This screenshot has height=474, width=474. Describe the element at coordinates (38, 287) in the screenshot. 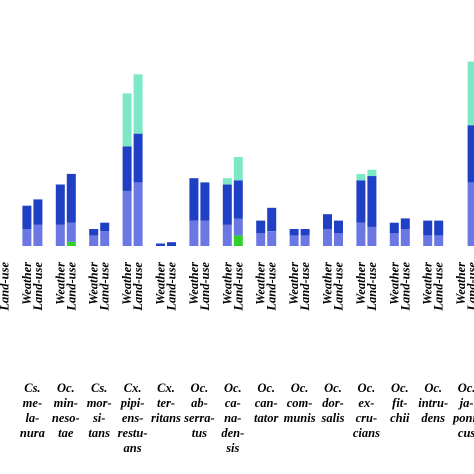

I see `bar-label-g1-b1: Land-use` at that location.